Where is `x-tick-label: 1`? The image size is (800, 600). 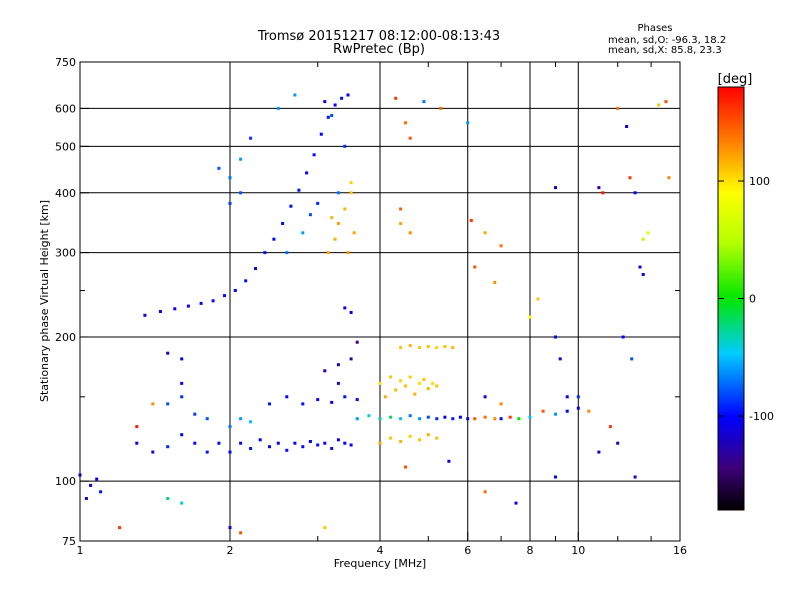 x-tick-label: 1 is located at coordinates (80, 550).